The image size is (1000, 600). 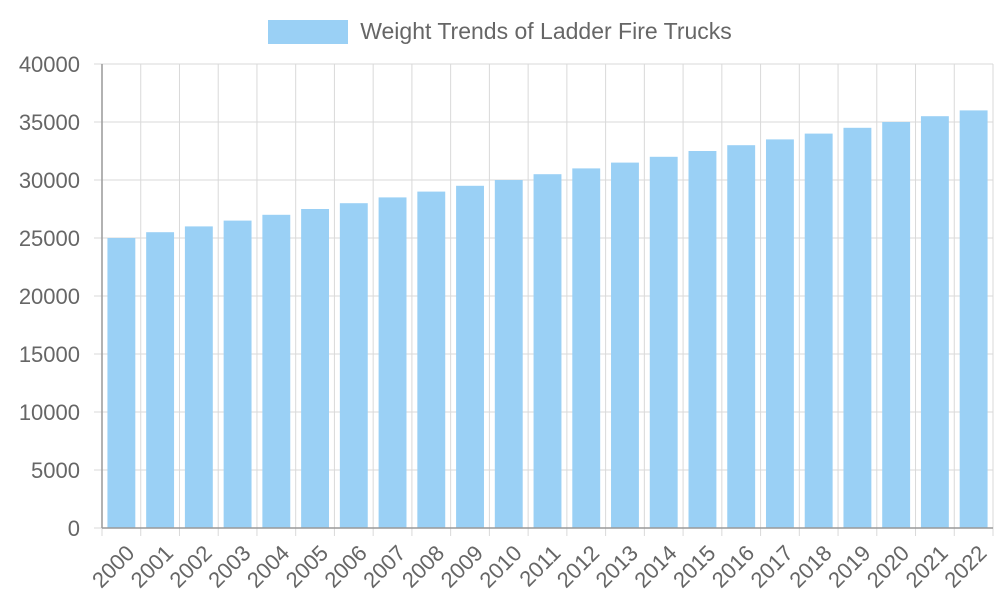 I want to click on x-tick-label: 2011, so click(x=539, y=565).